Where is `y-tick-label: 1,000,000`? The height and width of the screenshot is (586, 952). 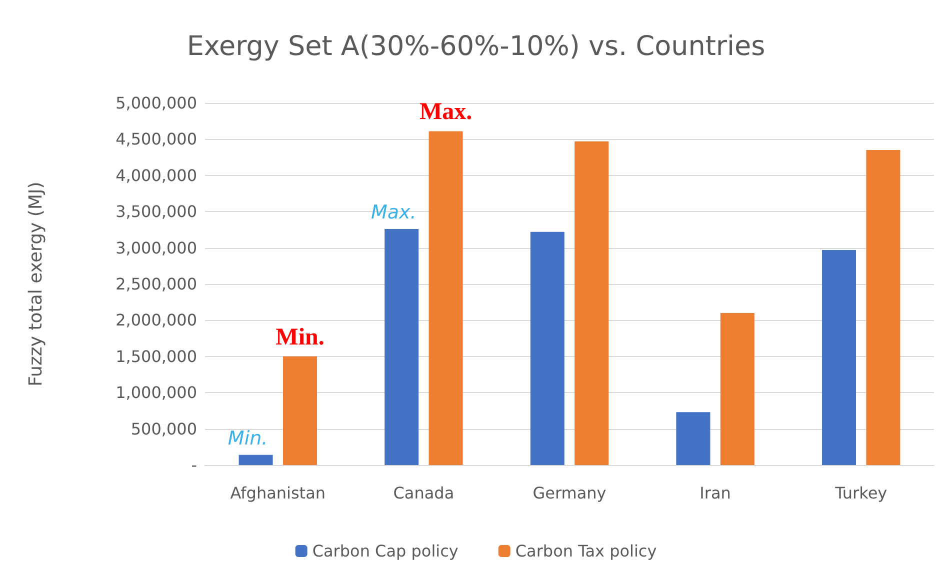
y-tick-label: 1,000,000 is located at coordinates (156, 392).